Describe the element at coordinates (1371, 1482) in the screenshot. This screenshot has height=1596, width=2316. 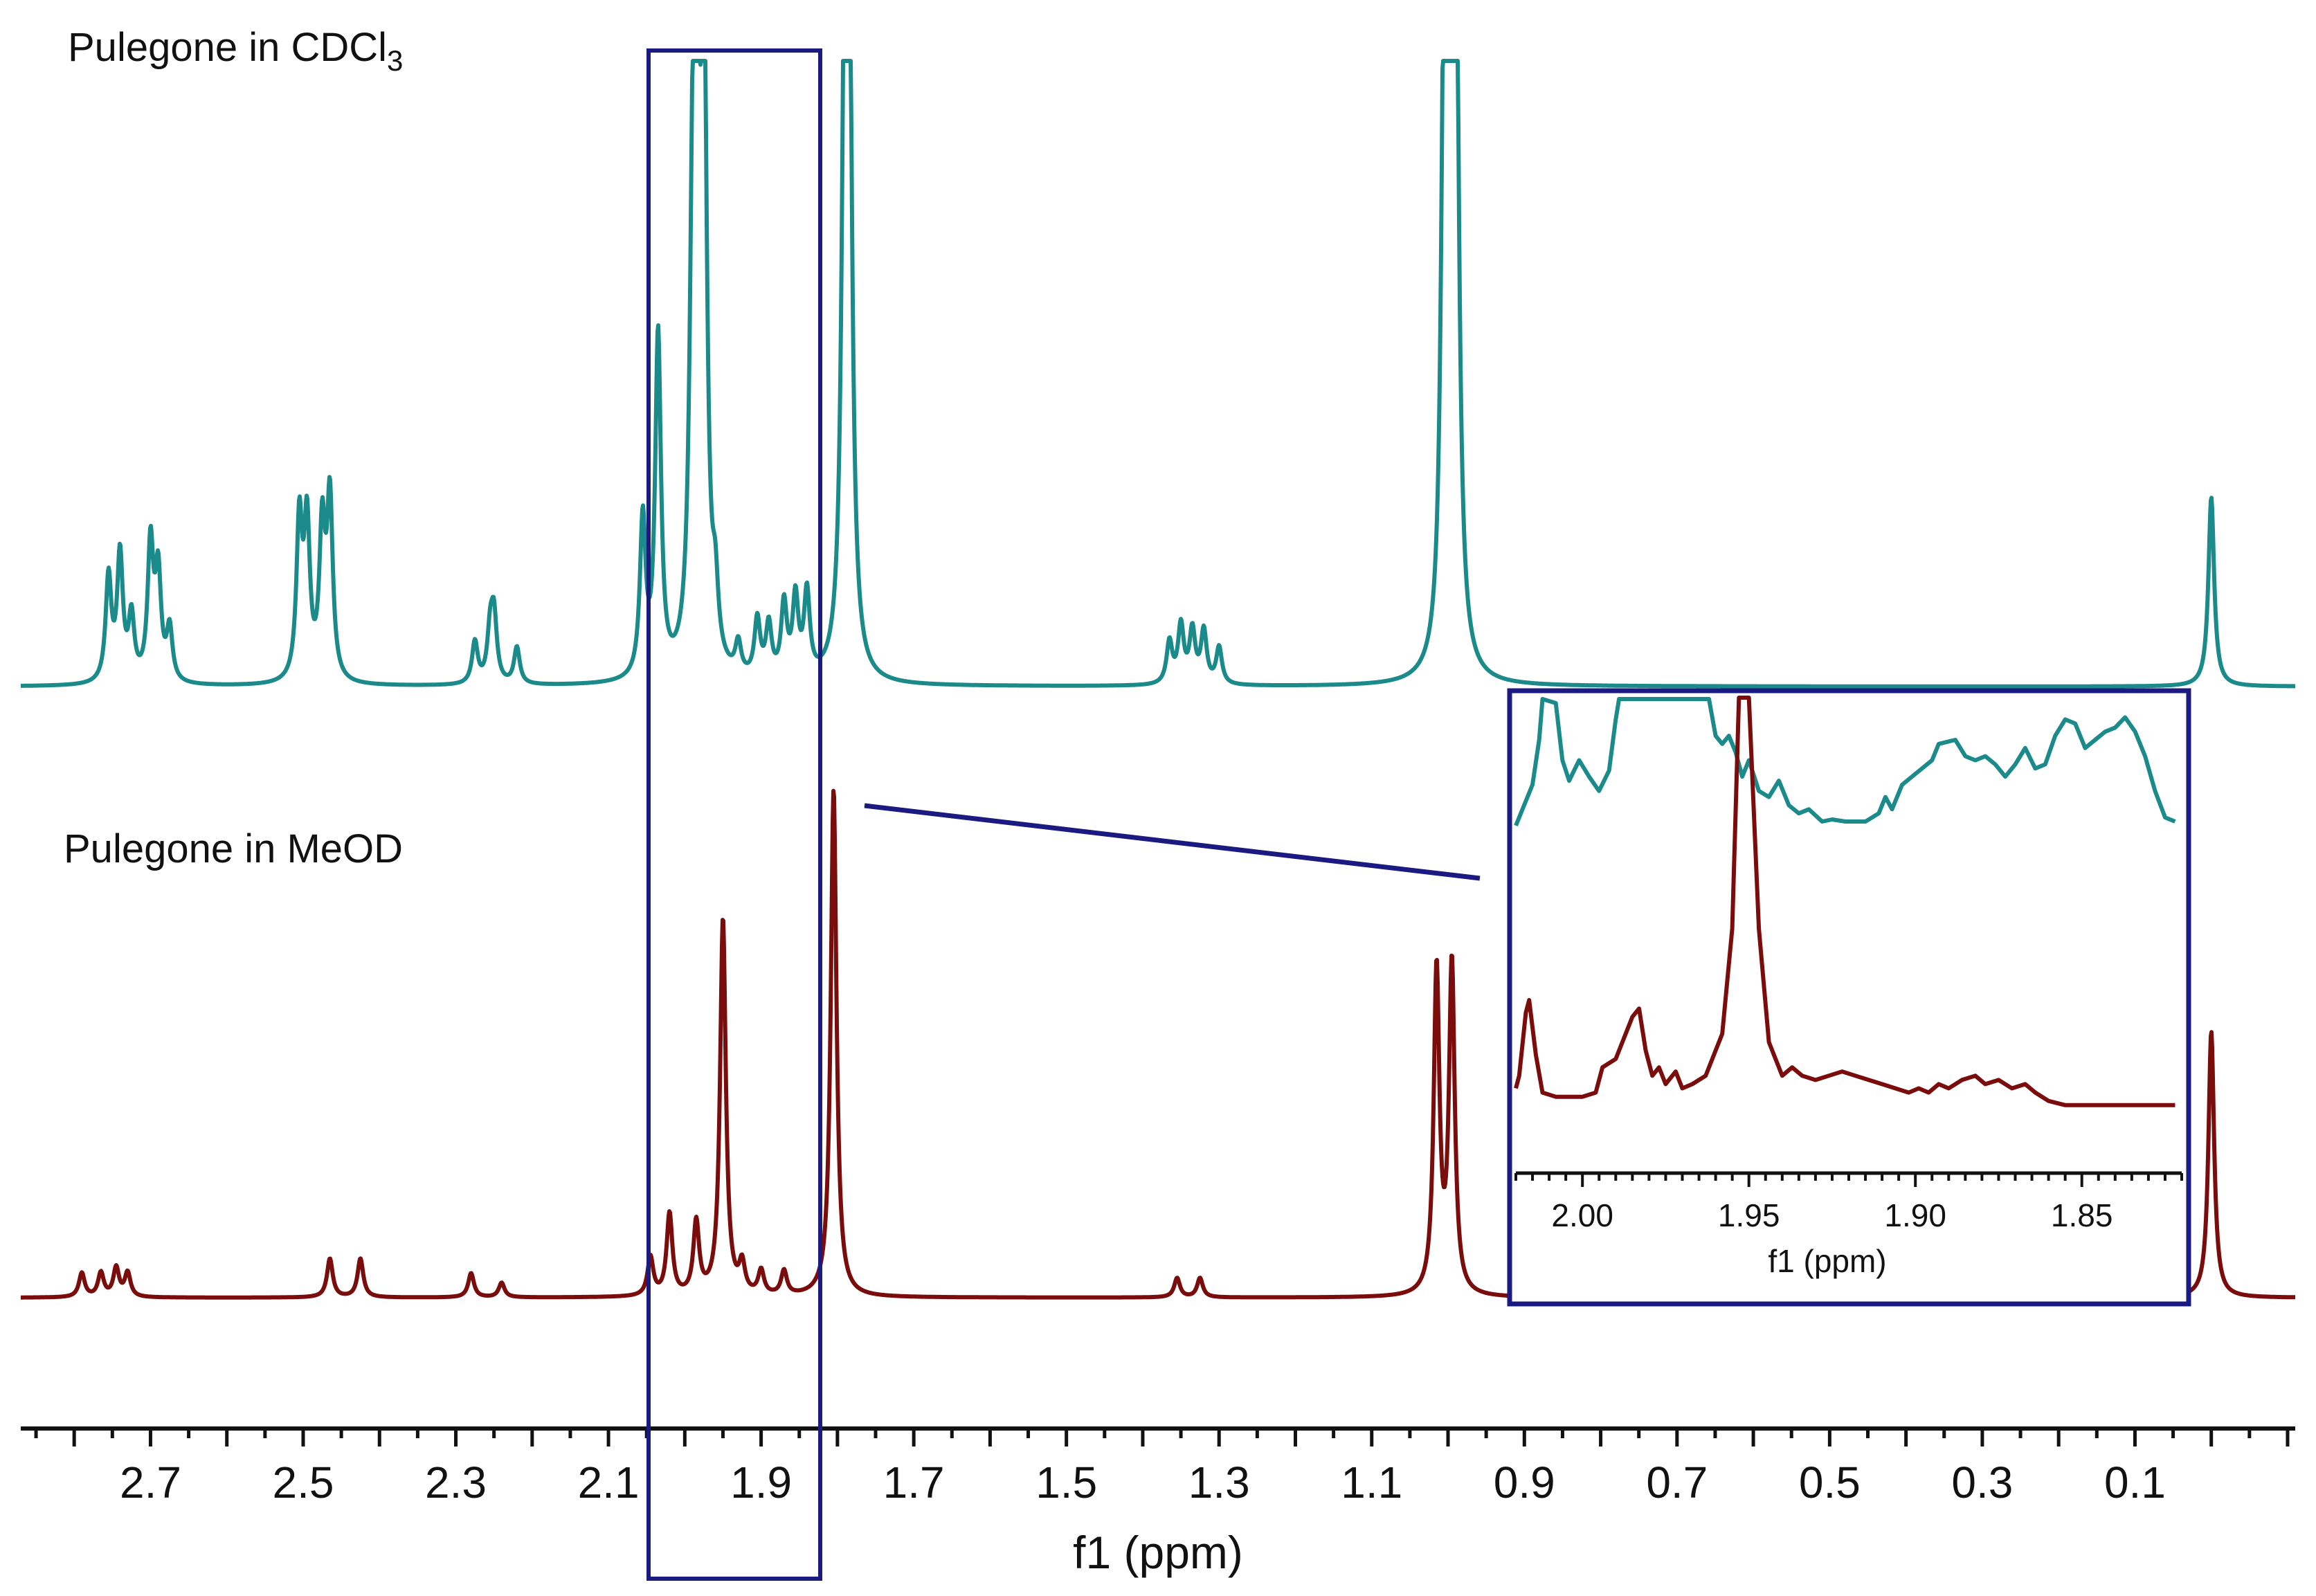
I see `x-tick-label: 1.1` at that location.